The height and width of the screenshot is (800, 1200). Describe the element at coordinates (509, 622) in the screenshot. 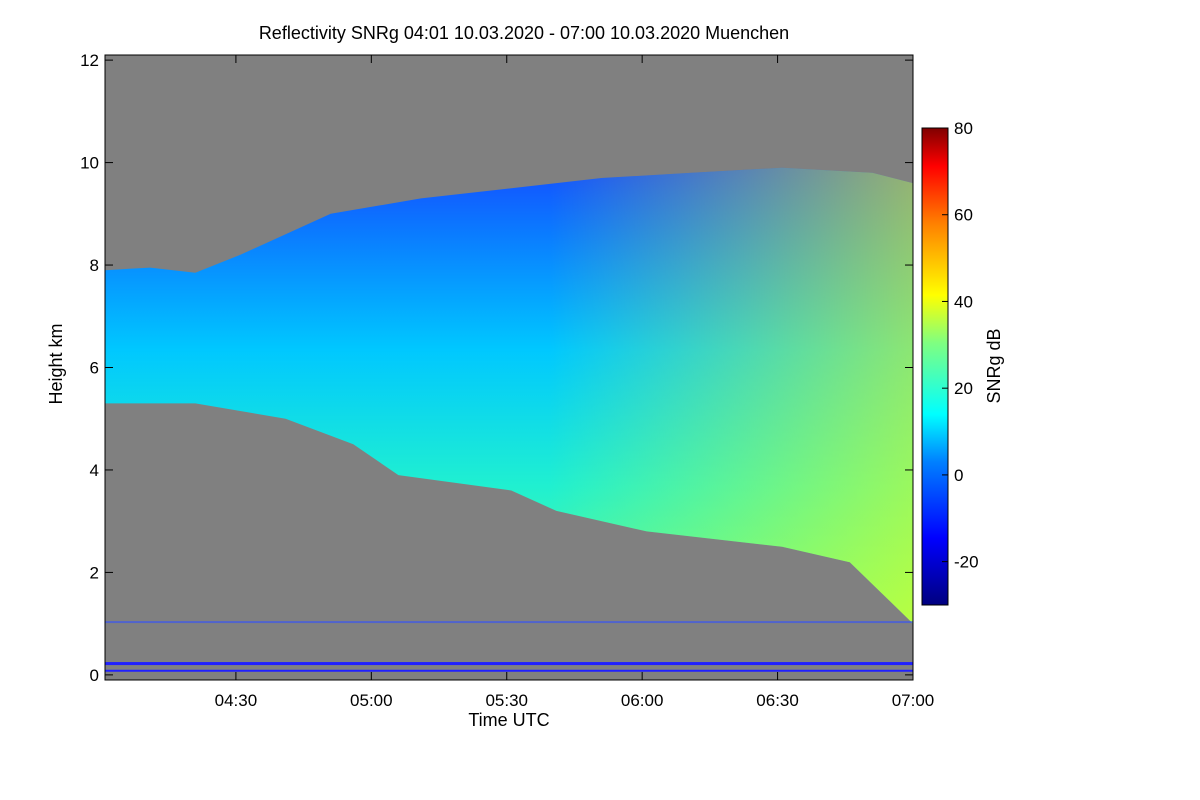

I see `noise-band` at that location.